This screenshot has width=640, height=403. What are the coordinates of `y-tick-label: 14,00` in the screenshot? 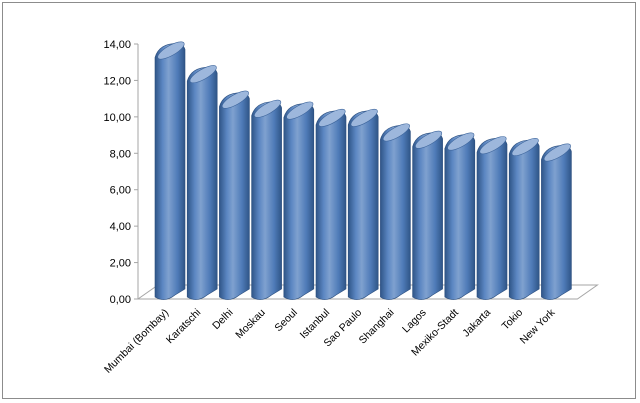 It's located at (117, 45).